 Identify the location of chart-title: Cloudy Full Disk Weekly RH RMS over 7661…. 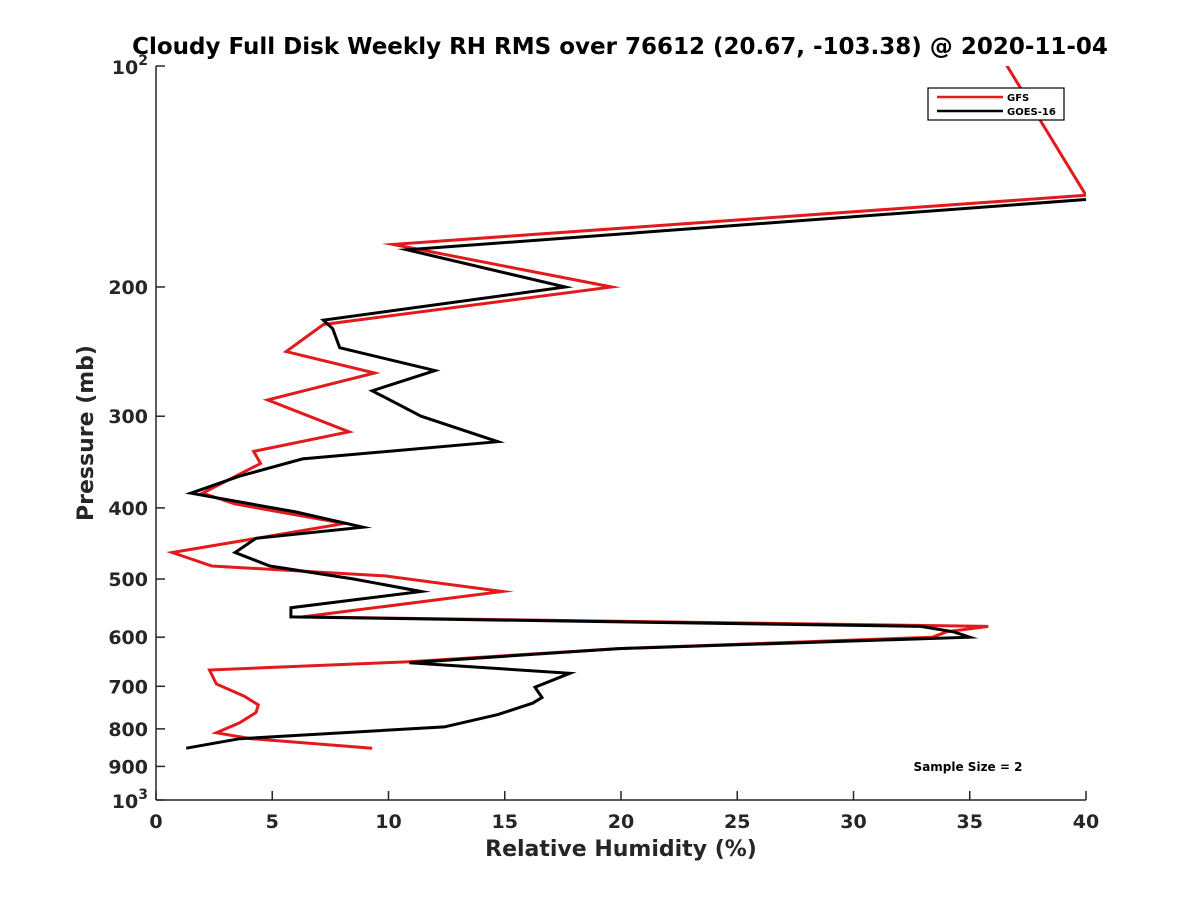
(620, 47).